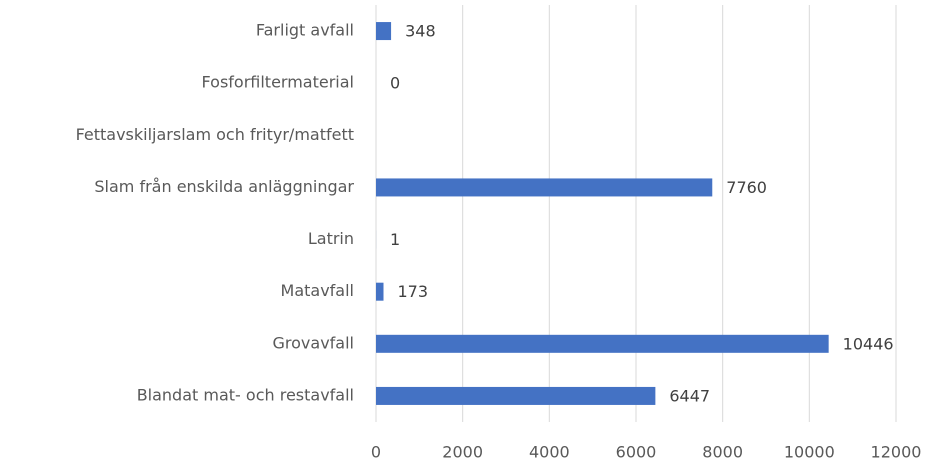 The width and height of the screenshot is (930, 466). Describe the element at coordinates (809, 452) in the screenshot. I see `x-tick-label: 10000` at that location.